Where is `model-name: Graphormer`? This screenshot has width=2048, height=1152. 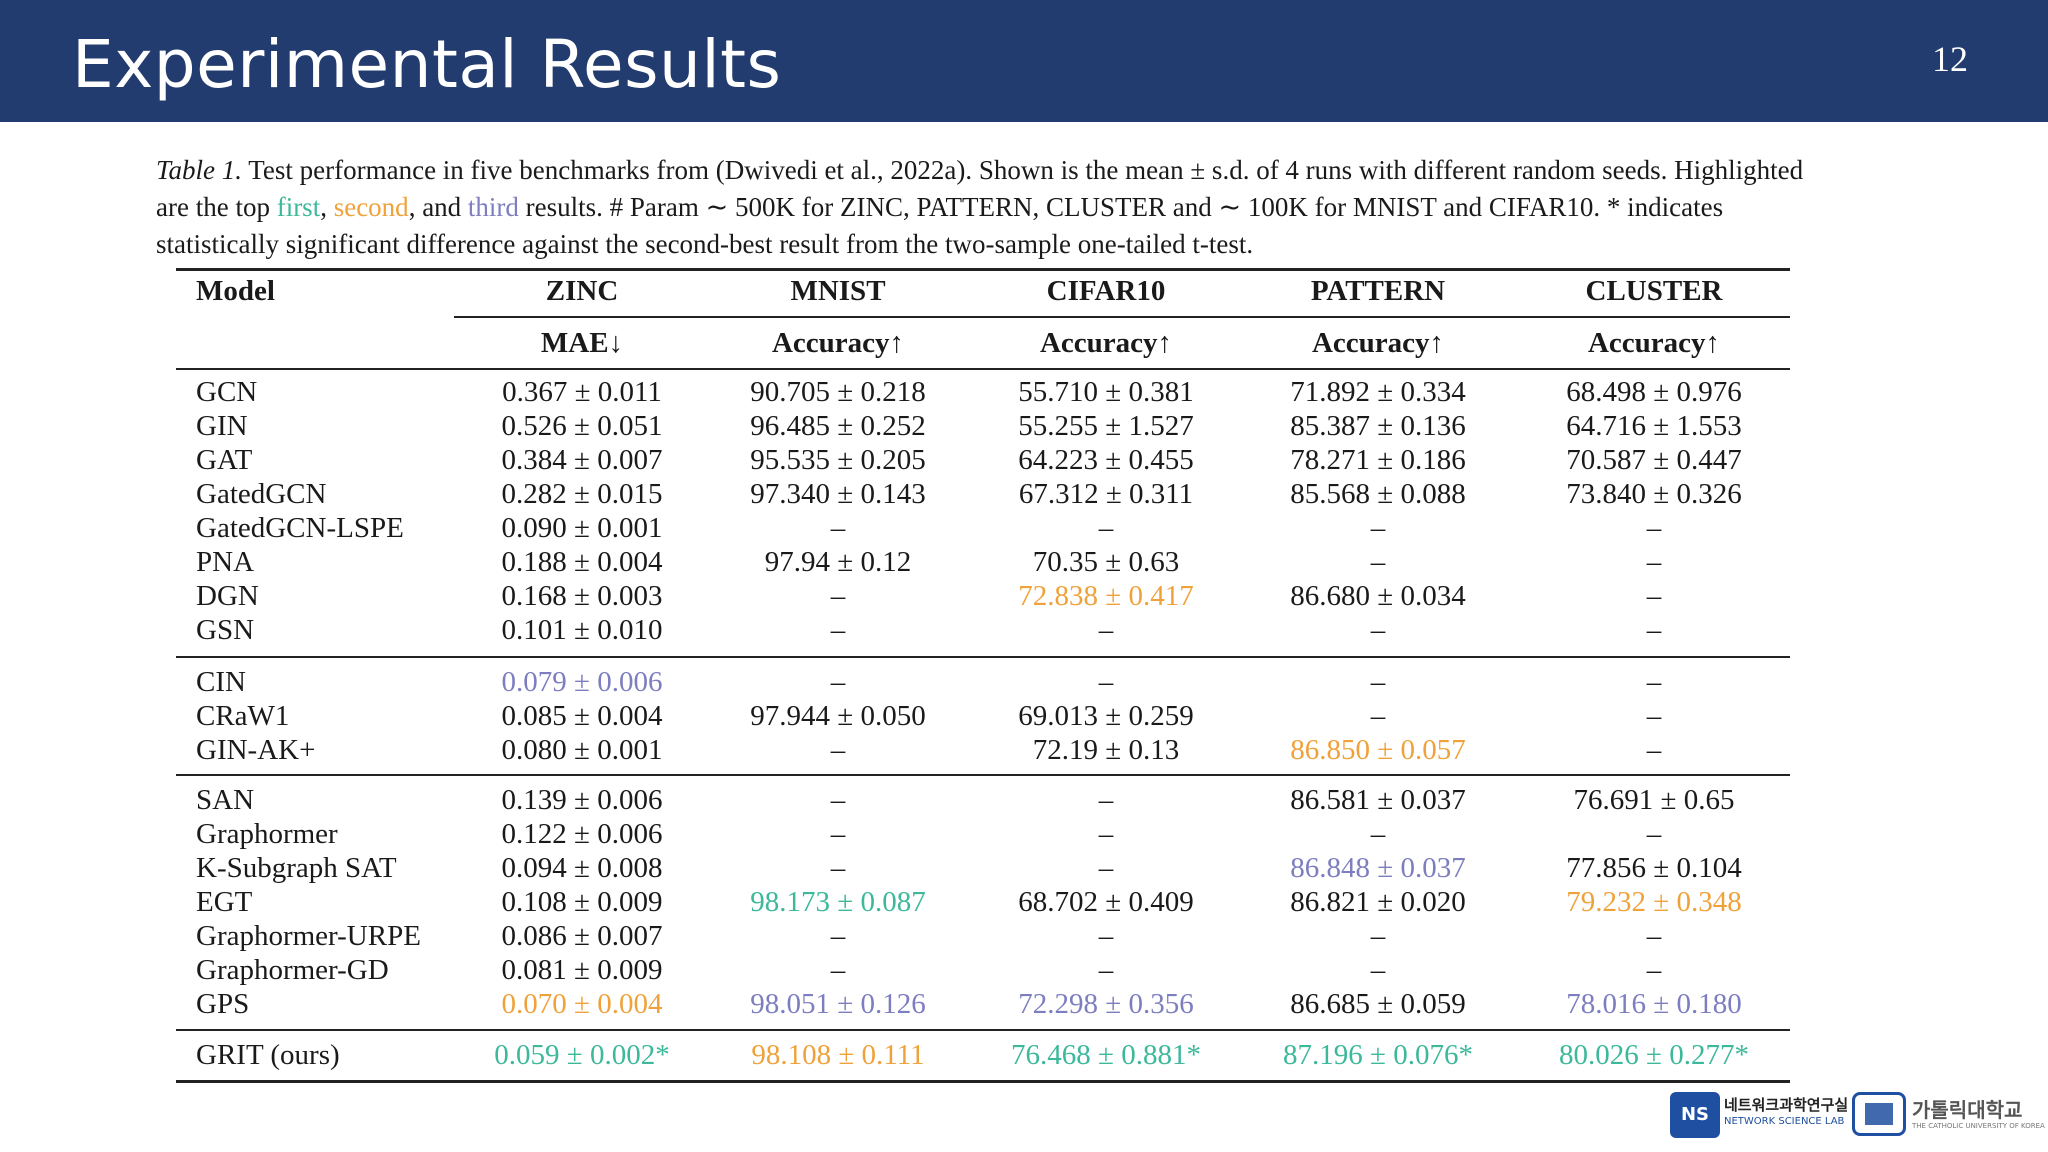 model-name: Graphormer is located at coordinates (267, 834).